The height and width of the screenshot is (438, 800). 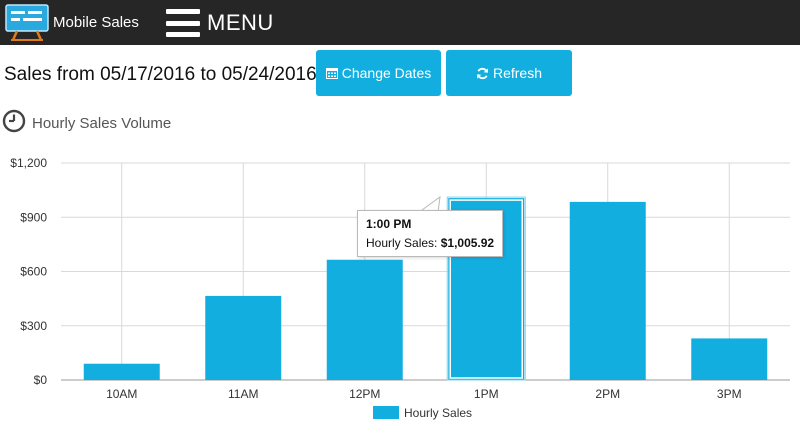 I want to click on bar-highlight-outline, so click(x=486, y=288).